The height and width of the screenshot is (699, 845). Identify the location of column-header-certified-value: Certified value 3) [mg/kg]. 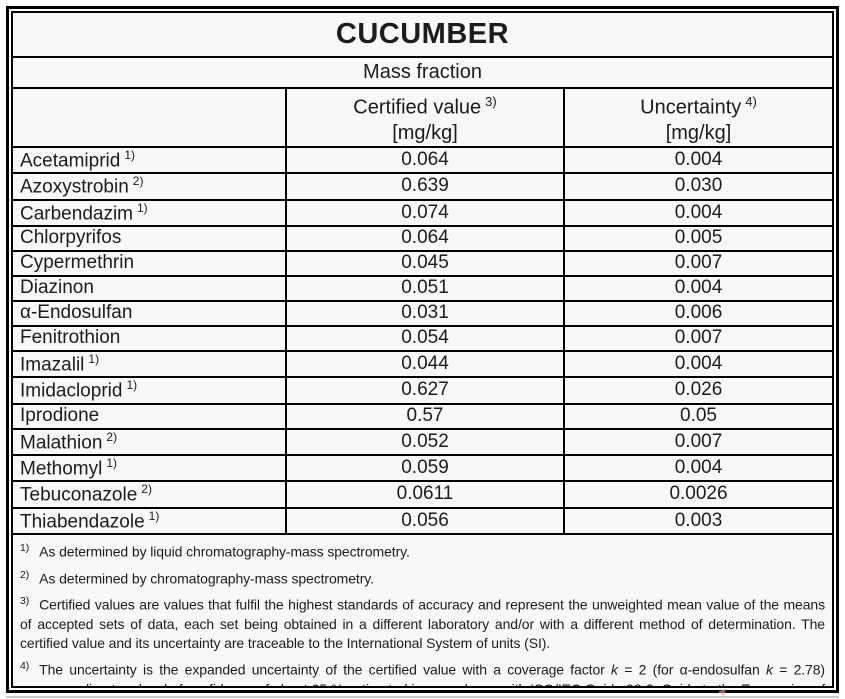
(425, 117).